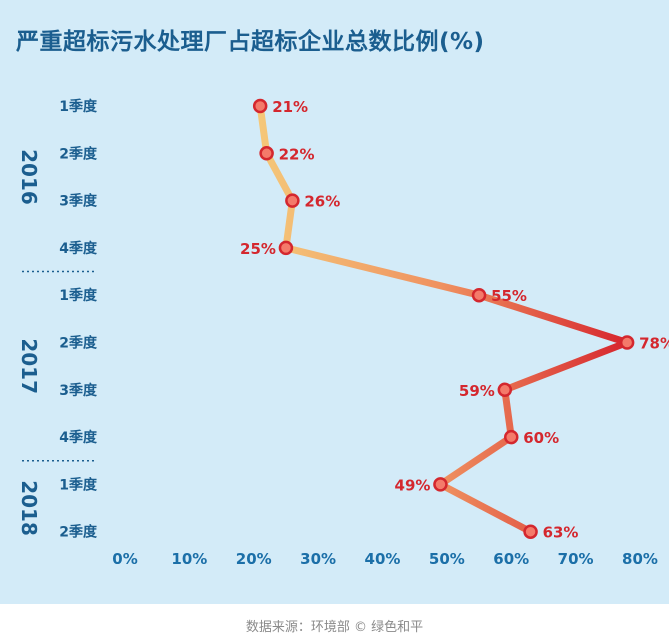 Image resolution: width=669 pixels, height=643 pixels. I want to click on x-tick-label: 40%, so click(383, 559).